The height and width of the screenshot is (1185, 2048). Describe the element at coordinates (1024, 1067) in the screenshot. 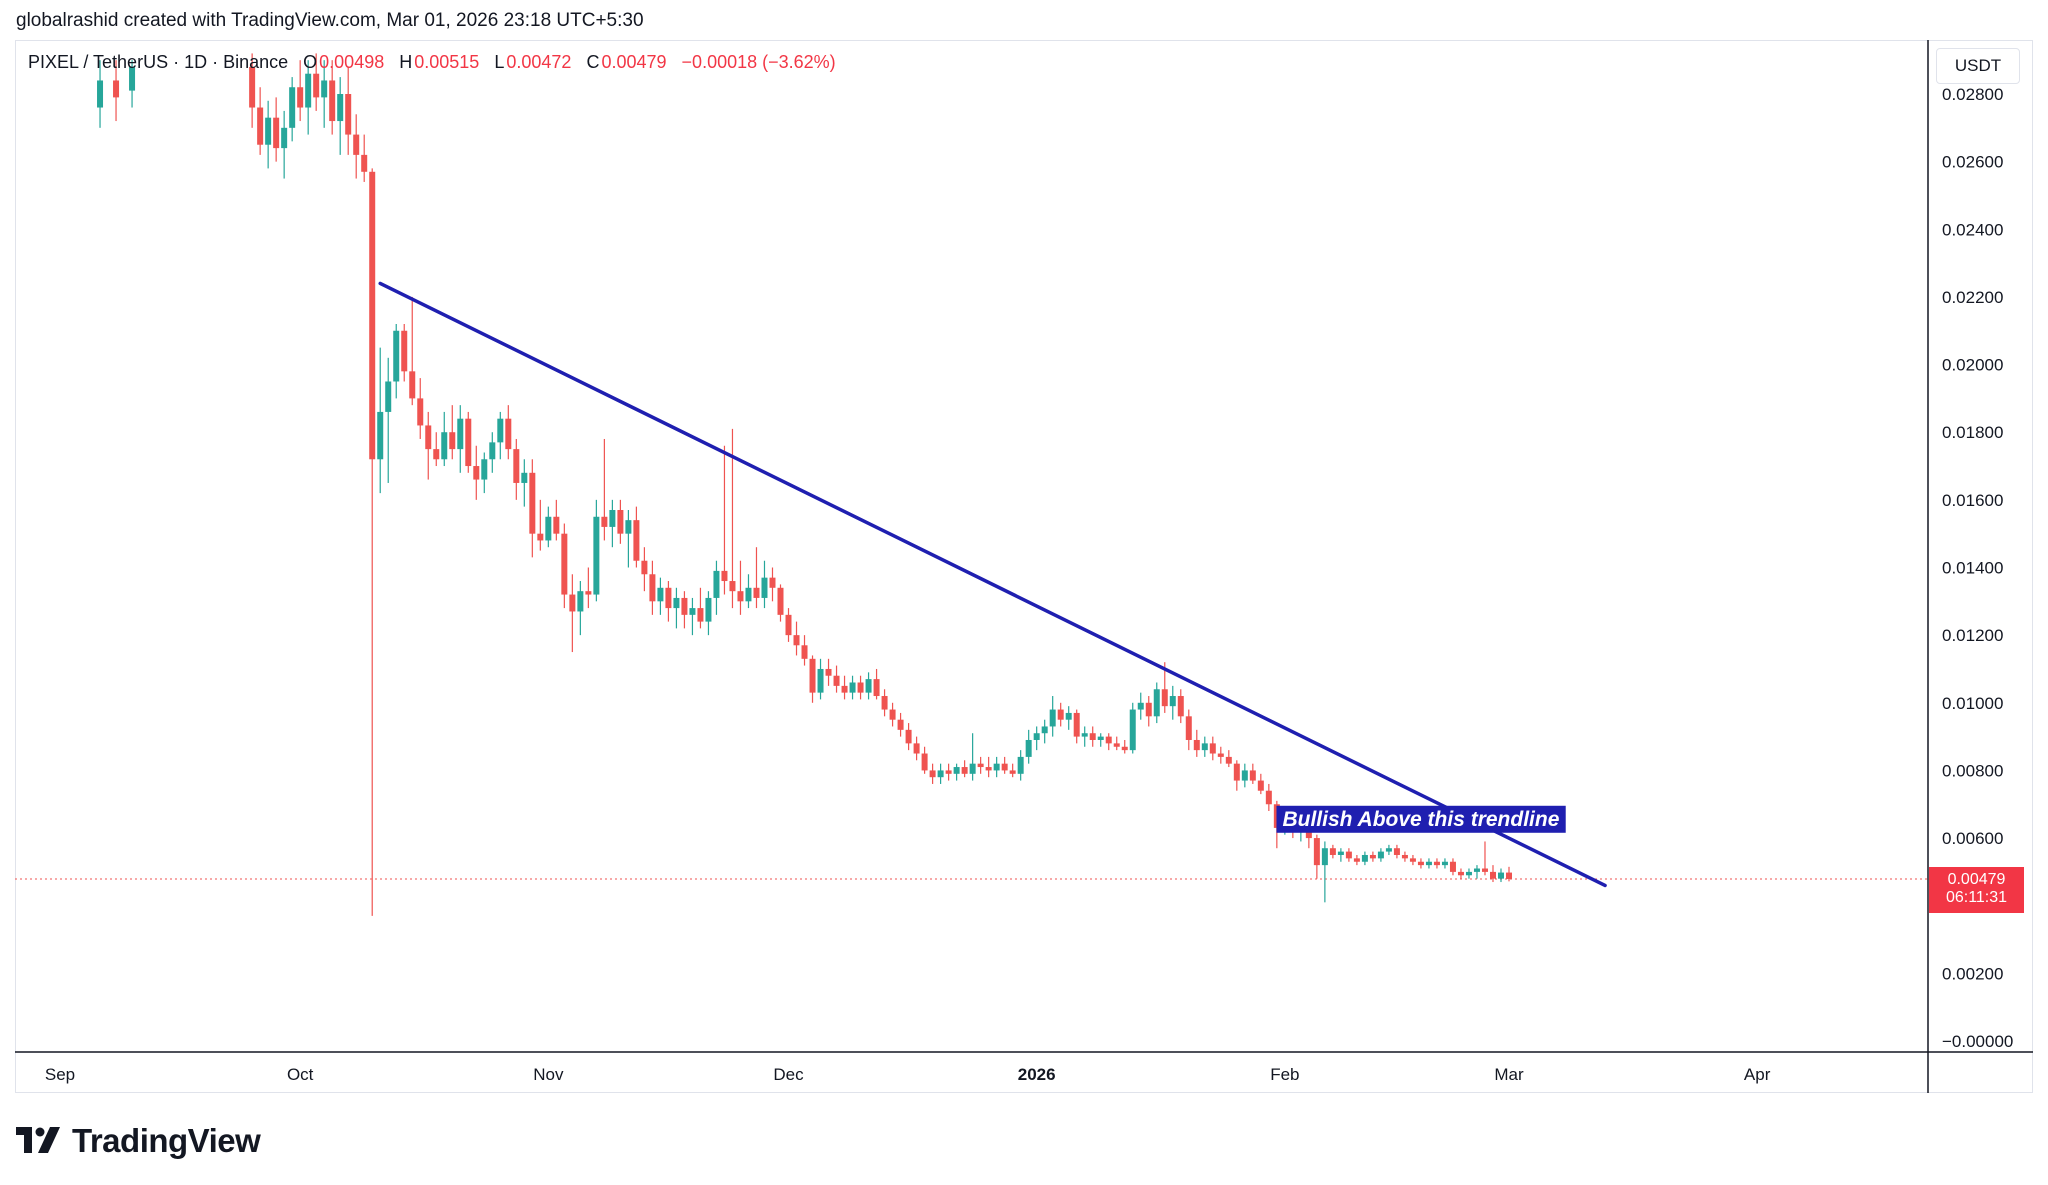

I see `time-axis: Sep Oct Nov Dec 2026 Feb Mar Apr` at that location.